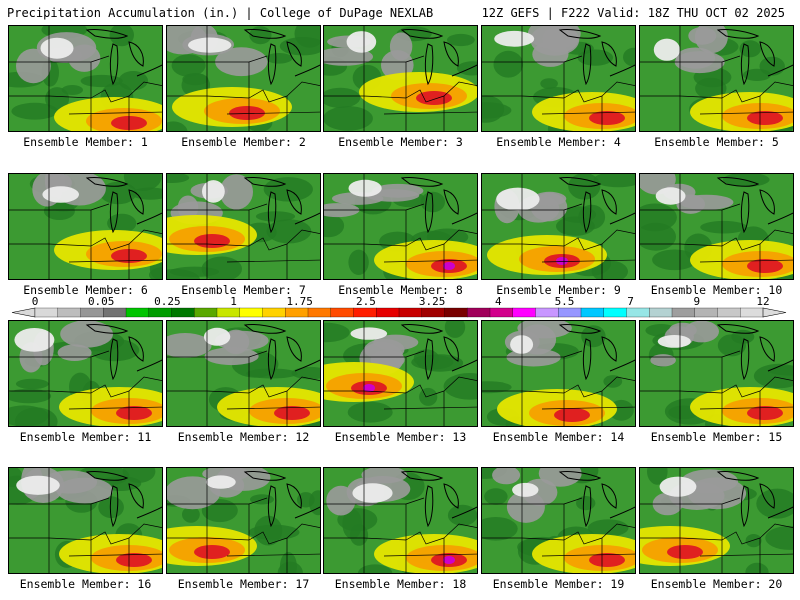 The image size is (800, 600). I want to click on colorbar-tick-label: 0.05, so click(101, 302).